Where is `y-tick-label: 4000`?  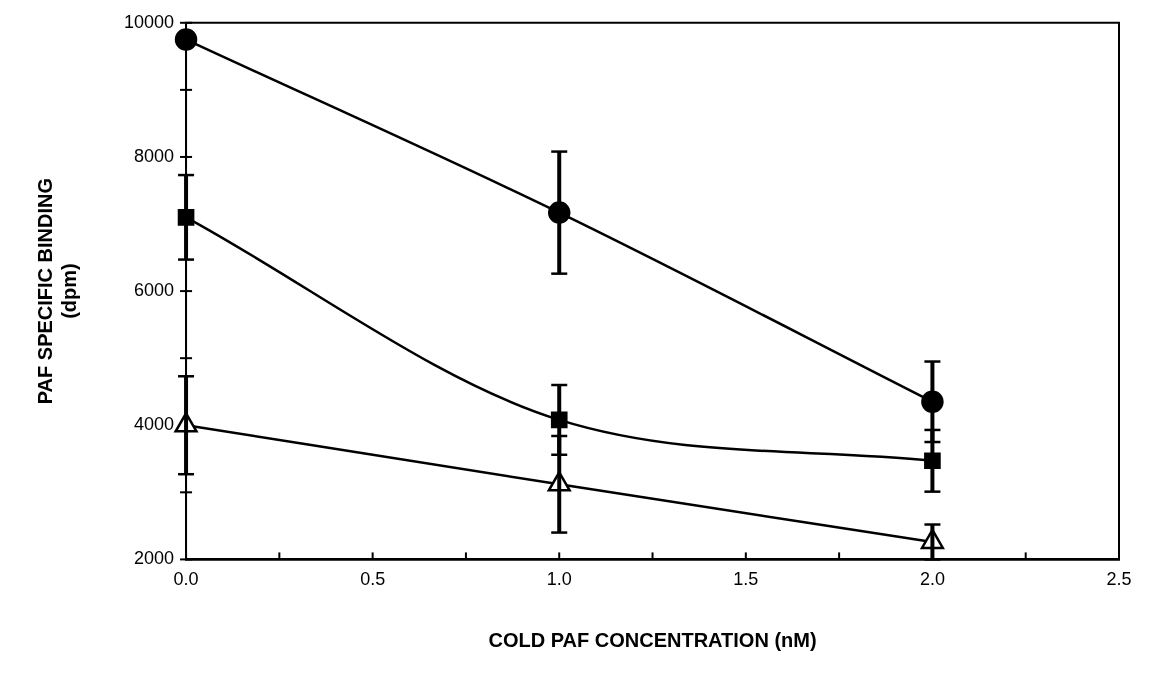
y-tick-label: 4000 is located at coordinates (154, 424).